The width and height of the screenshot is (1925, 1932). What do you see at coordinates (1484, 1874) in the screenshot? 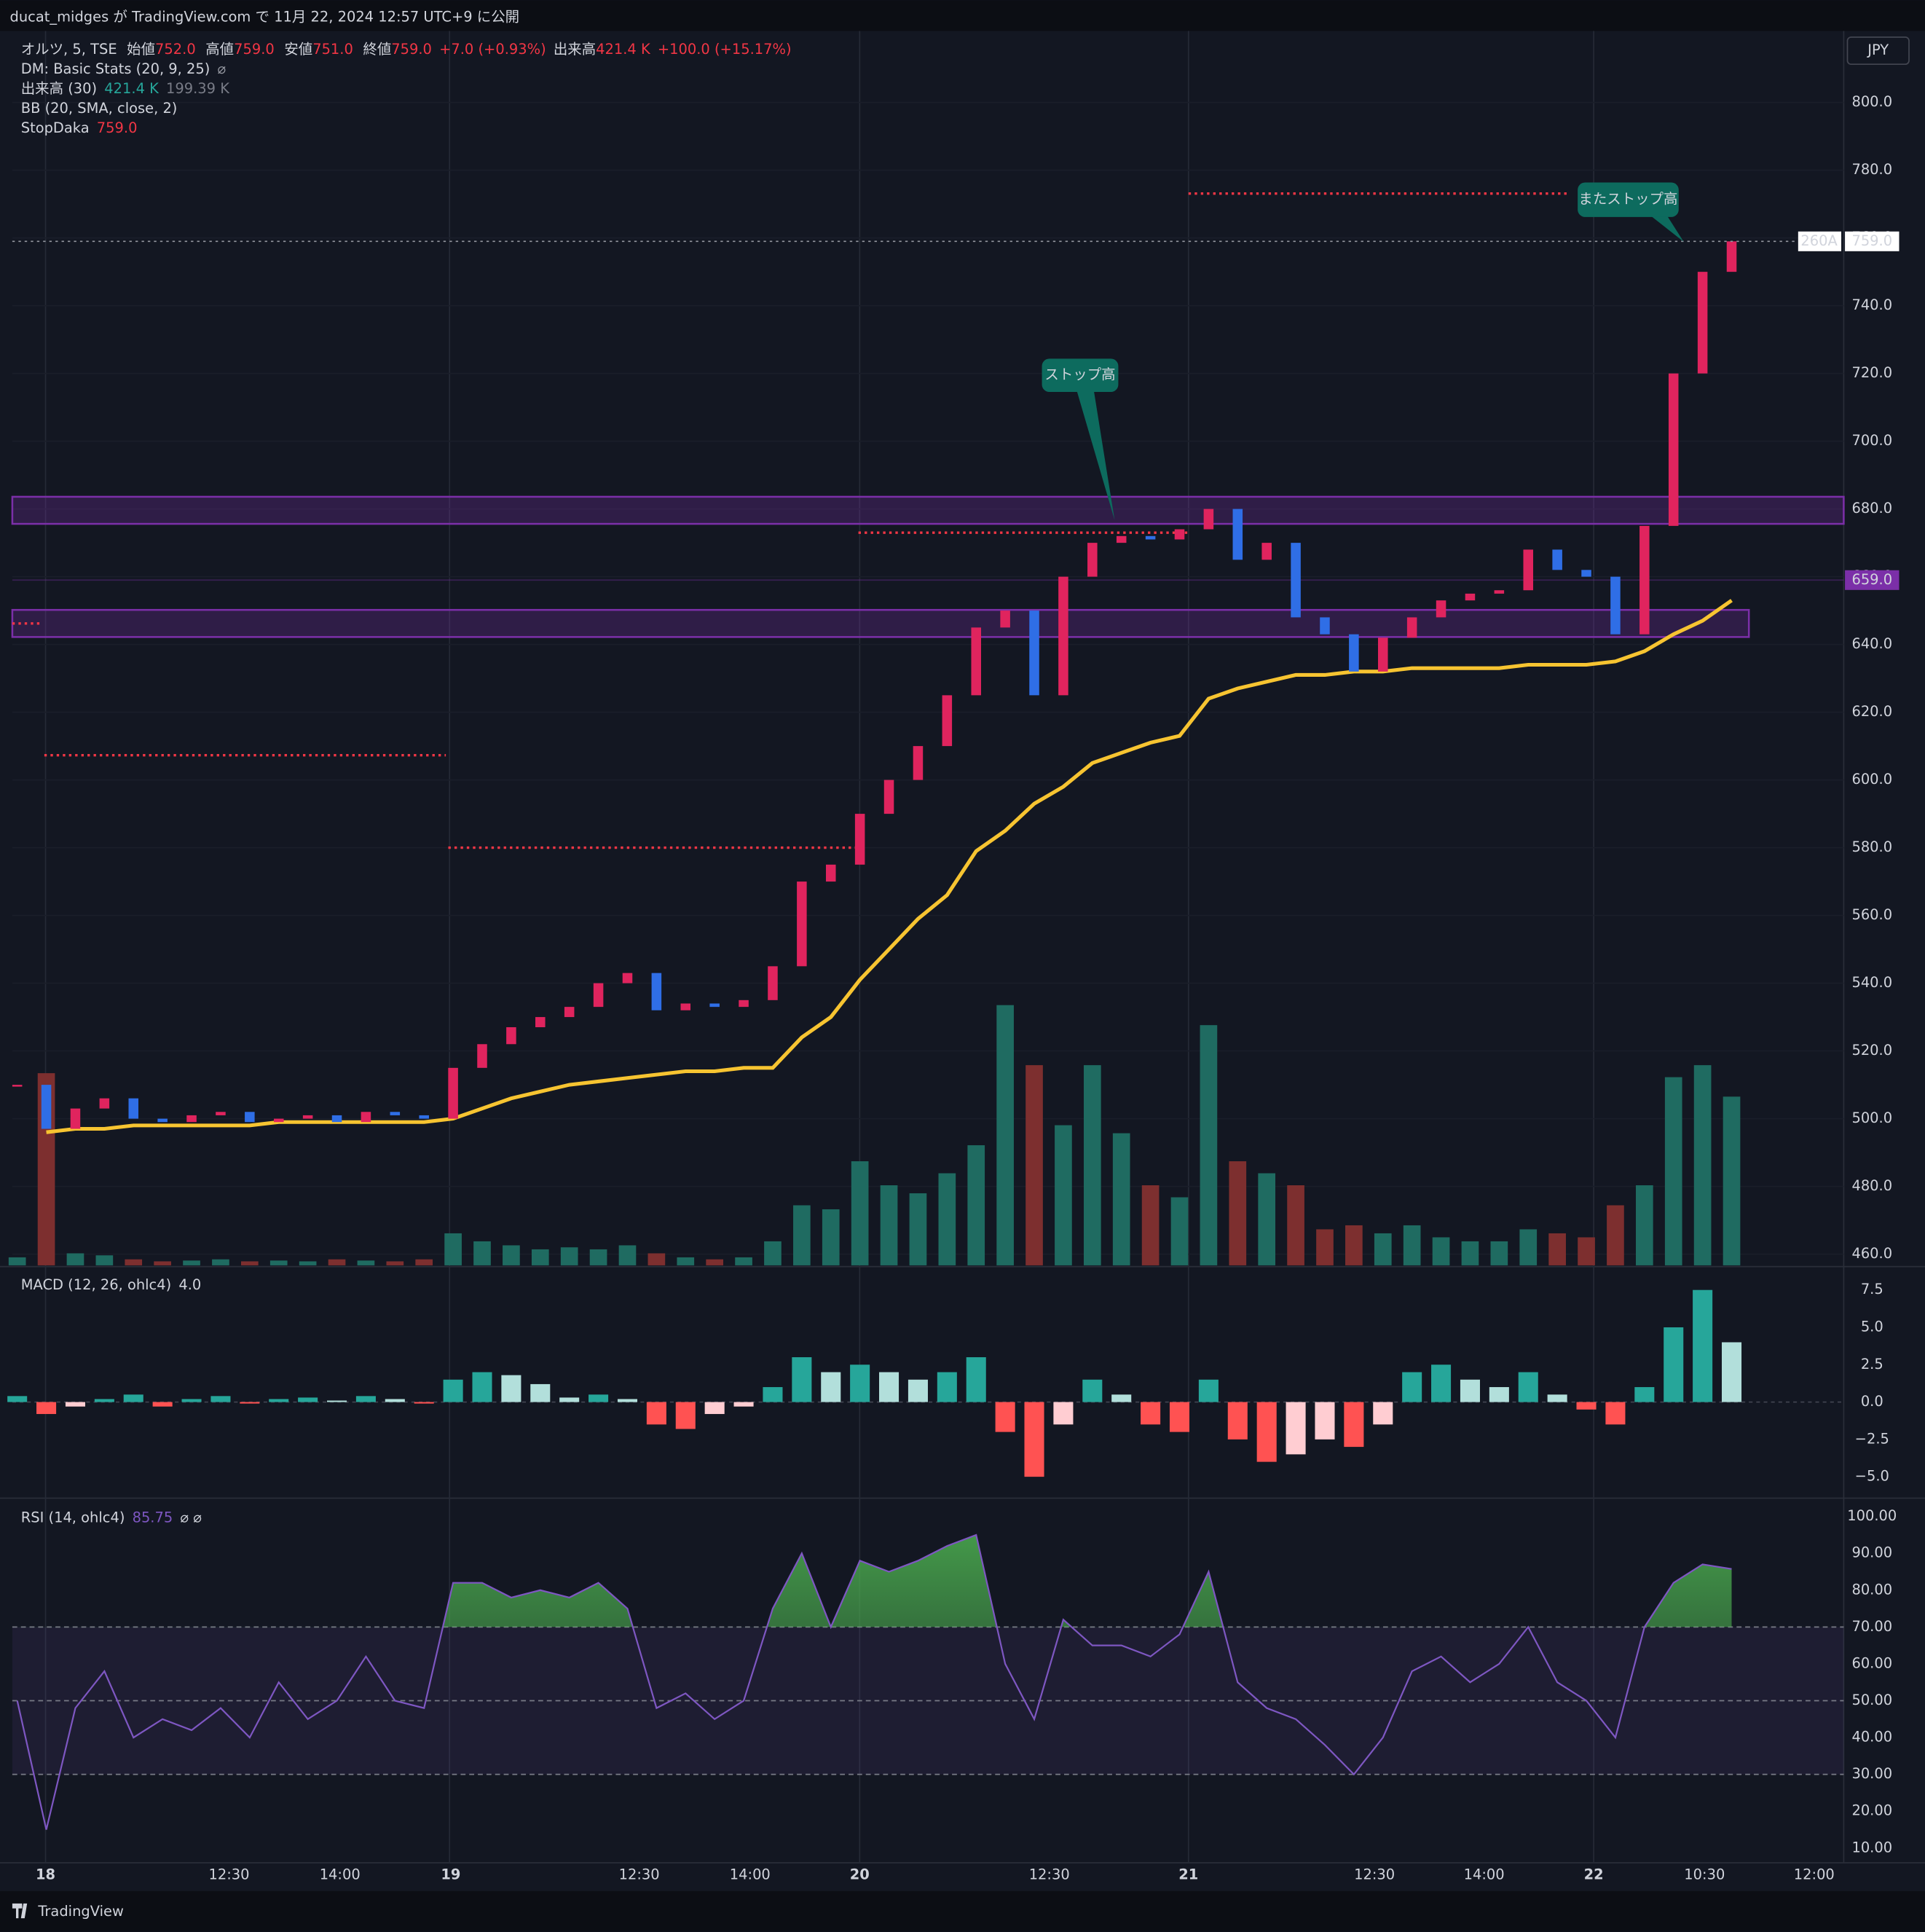
I see `time-label: 14:00` at bounding box center [1484, 1874].